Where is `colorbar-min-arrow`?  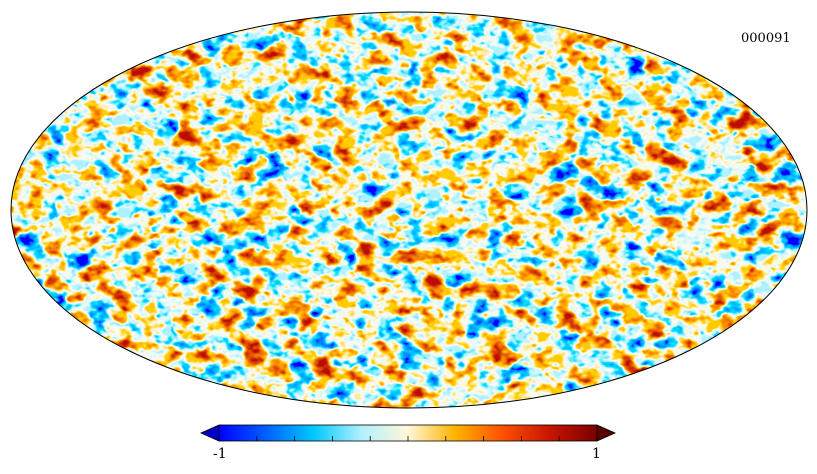
colorbar-min-arrow is located at coordinates (210, 433).